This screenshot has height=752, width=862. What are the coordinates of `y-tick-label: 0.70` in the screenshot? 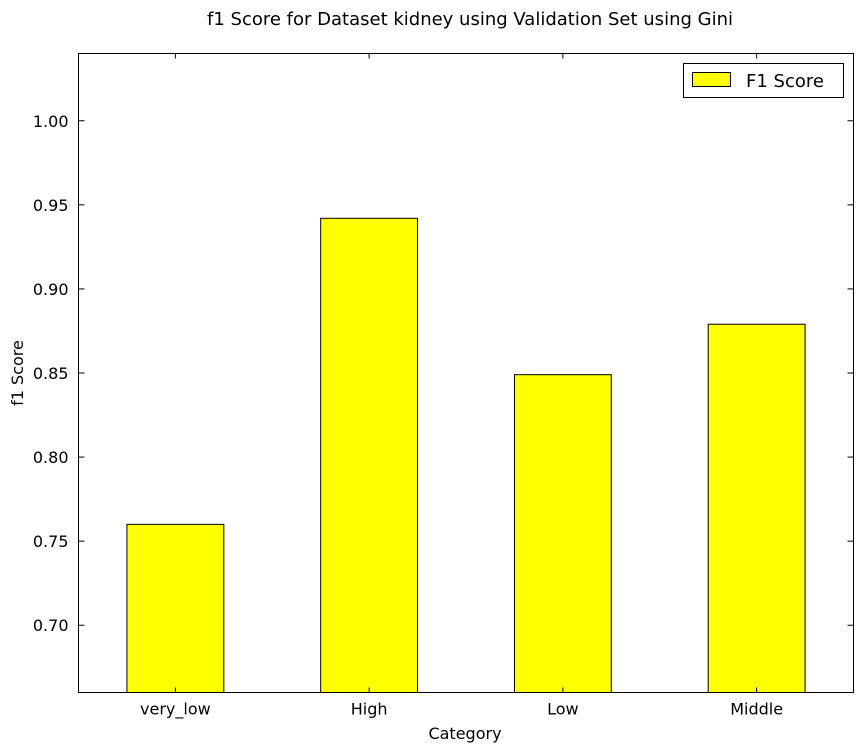 It's located at (51, 625).